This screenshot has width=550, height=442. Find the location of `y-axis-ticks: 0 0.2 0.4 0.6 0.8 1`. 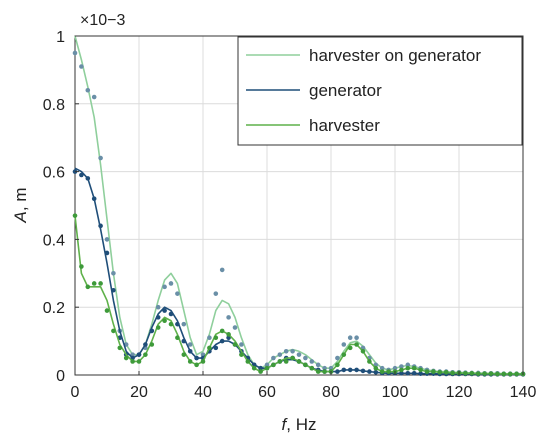

y-axis-ticks: 0 0.2 0.4 0.6 0.8 1 is located at coordinates (61, 207).